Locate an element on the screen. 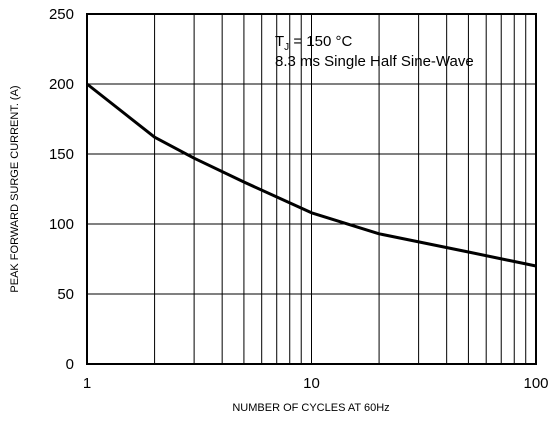 This screenshot has width=551, height=423. annotation-line-2: 8.3 ms Single Half Sine-Wave is located at coordinates (374, 61).